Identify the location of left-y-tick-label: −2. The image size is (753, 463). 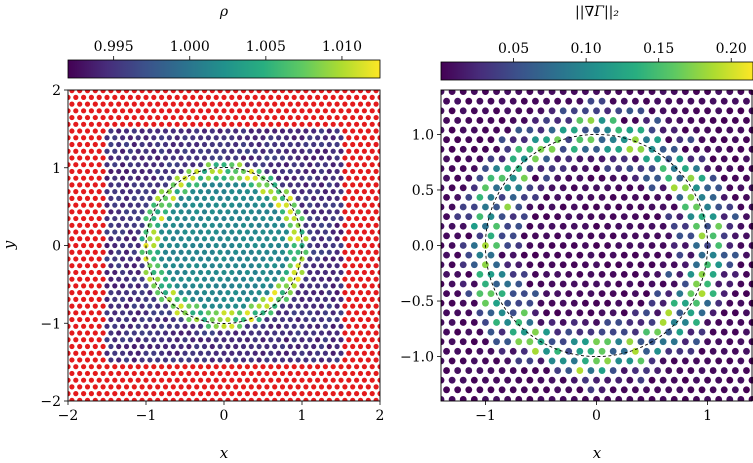
(50, 402).